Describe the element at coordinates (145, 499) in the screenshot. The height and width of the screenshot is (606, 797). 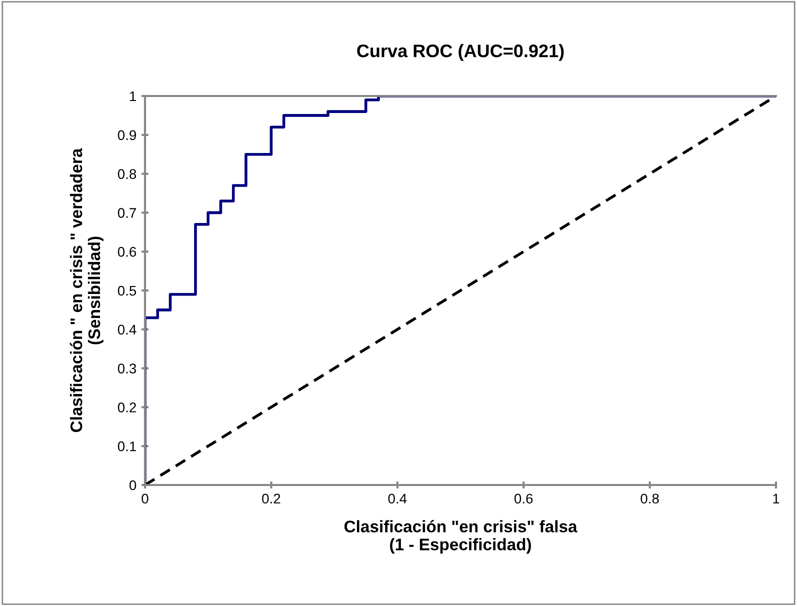
I see `x-tick-label: 0` at that location.